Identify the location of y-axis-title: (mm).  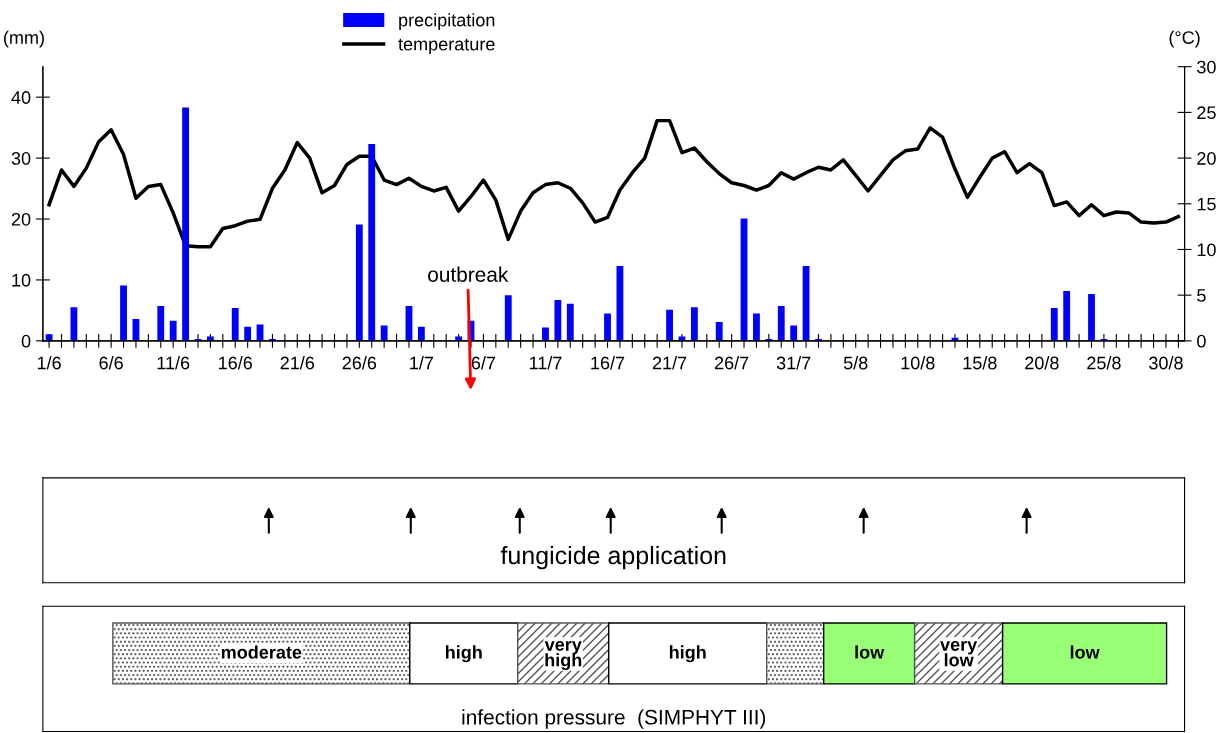
(24, 39).